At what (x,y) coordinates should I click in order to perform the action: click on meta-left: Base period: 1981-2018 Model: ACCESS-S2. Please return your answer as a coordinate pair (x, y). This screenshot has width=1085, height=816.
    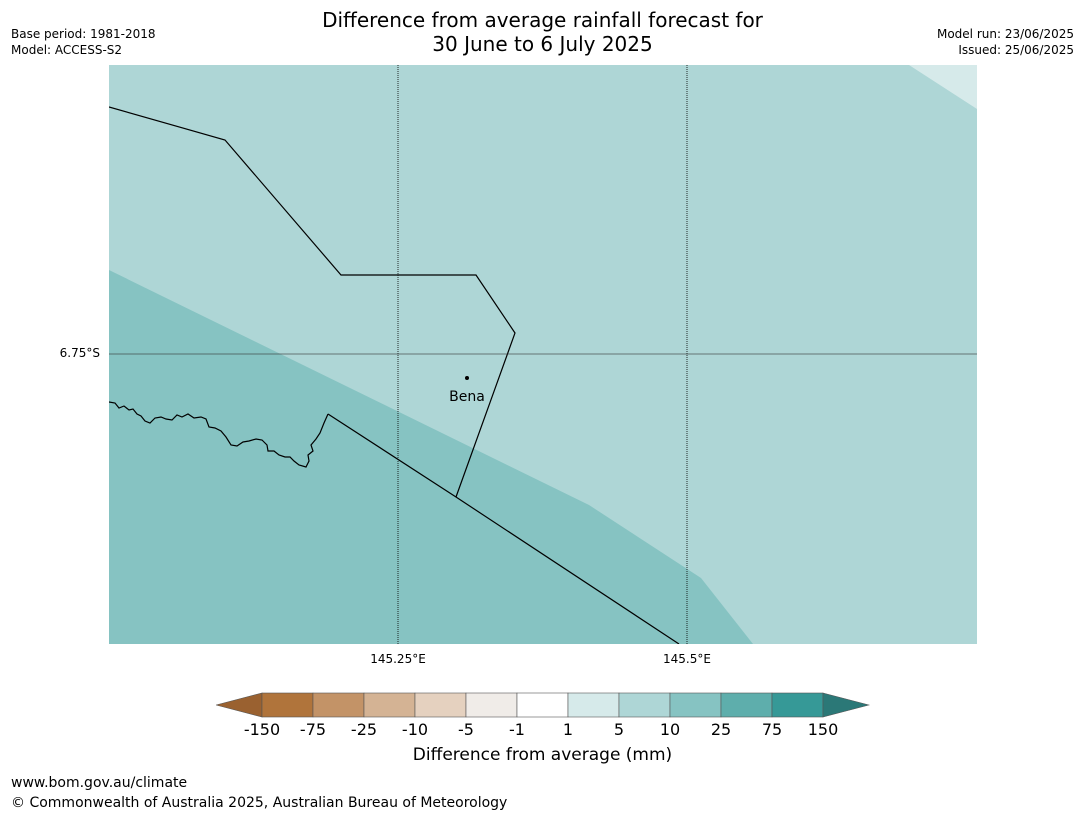
    Looking at the image, I should click on (83, 42).